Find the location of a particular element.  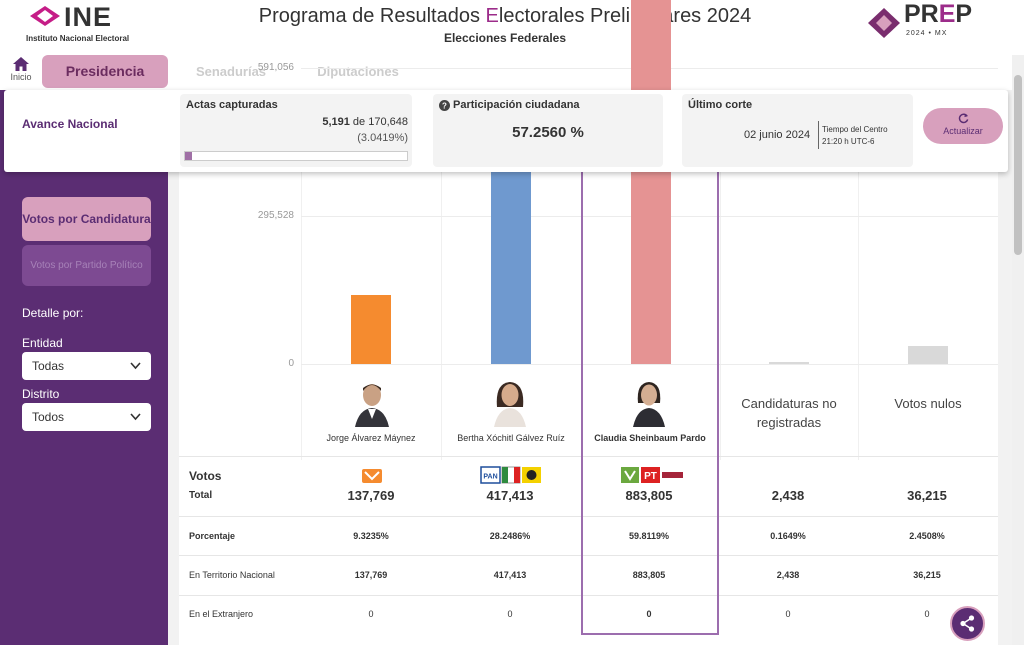

table-cell: 137,769 is located at coordinates (371, 575).